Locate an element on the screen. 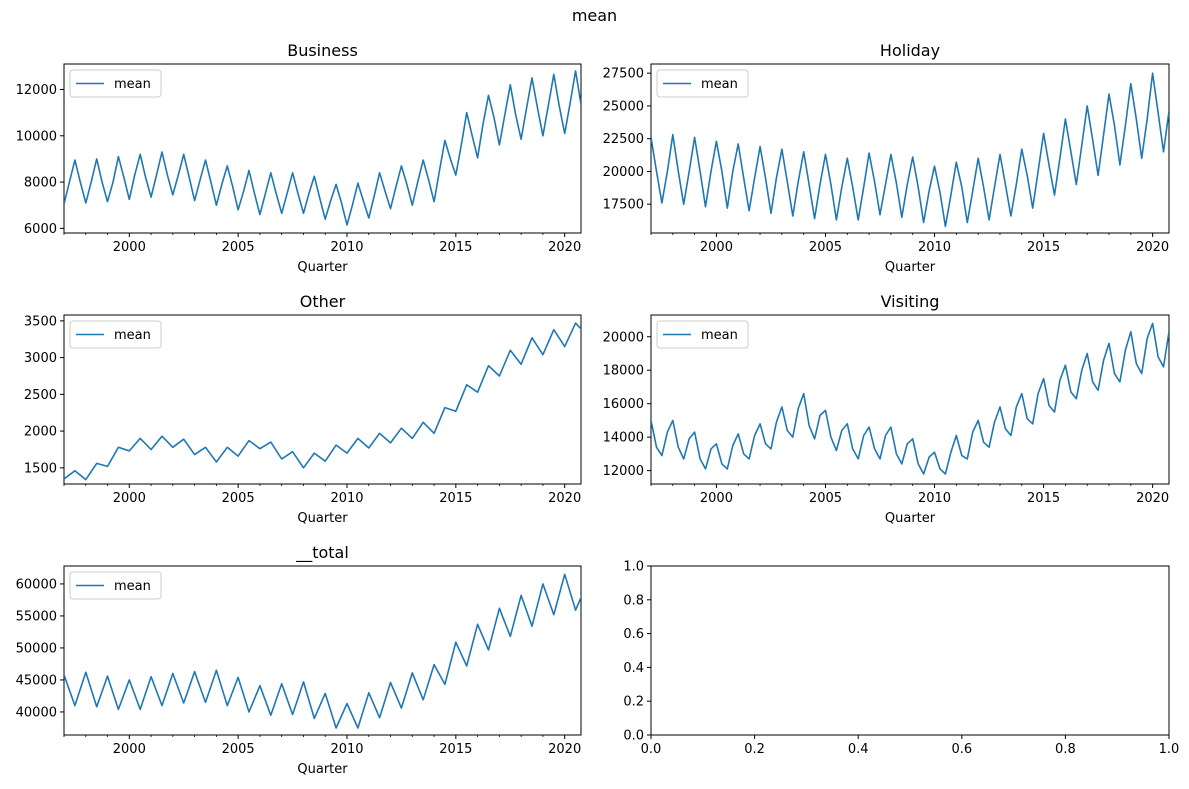 The width and height of the screenshot is (1189, 789). y-tick-label: 0.6 is located at coordinates (633, 634).